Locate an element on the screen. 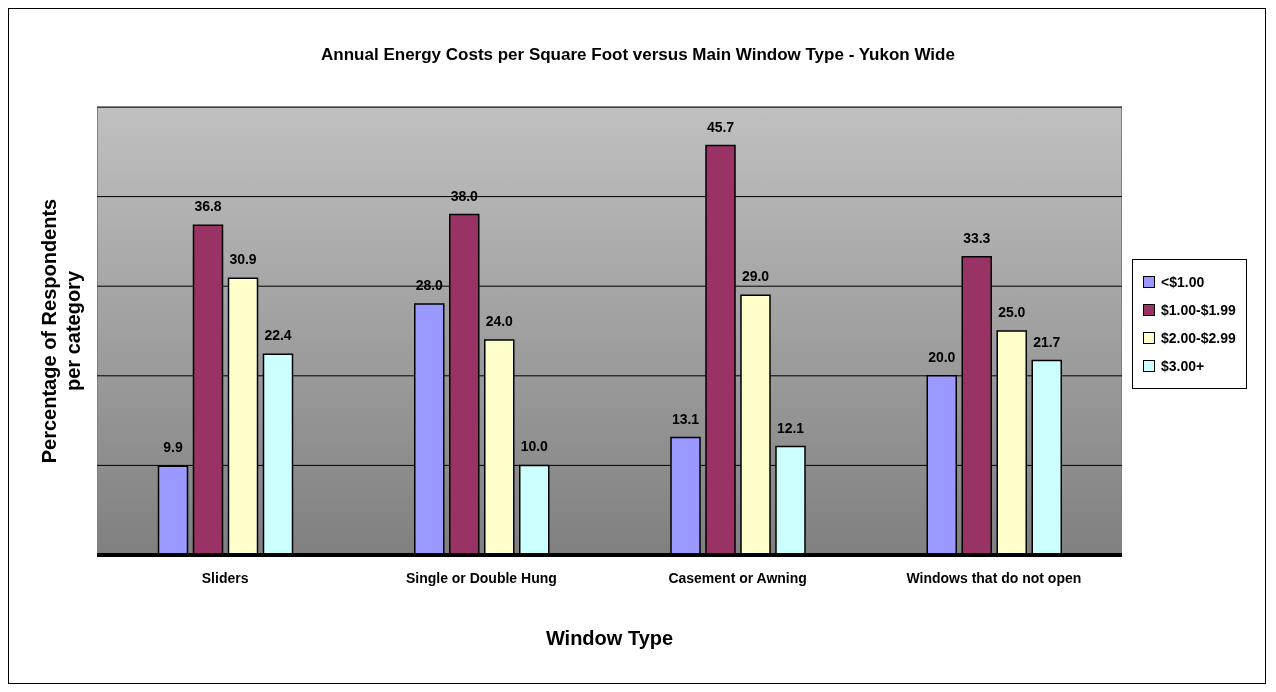  data-label: 25.0 is located at coordinates (1012, 312).